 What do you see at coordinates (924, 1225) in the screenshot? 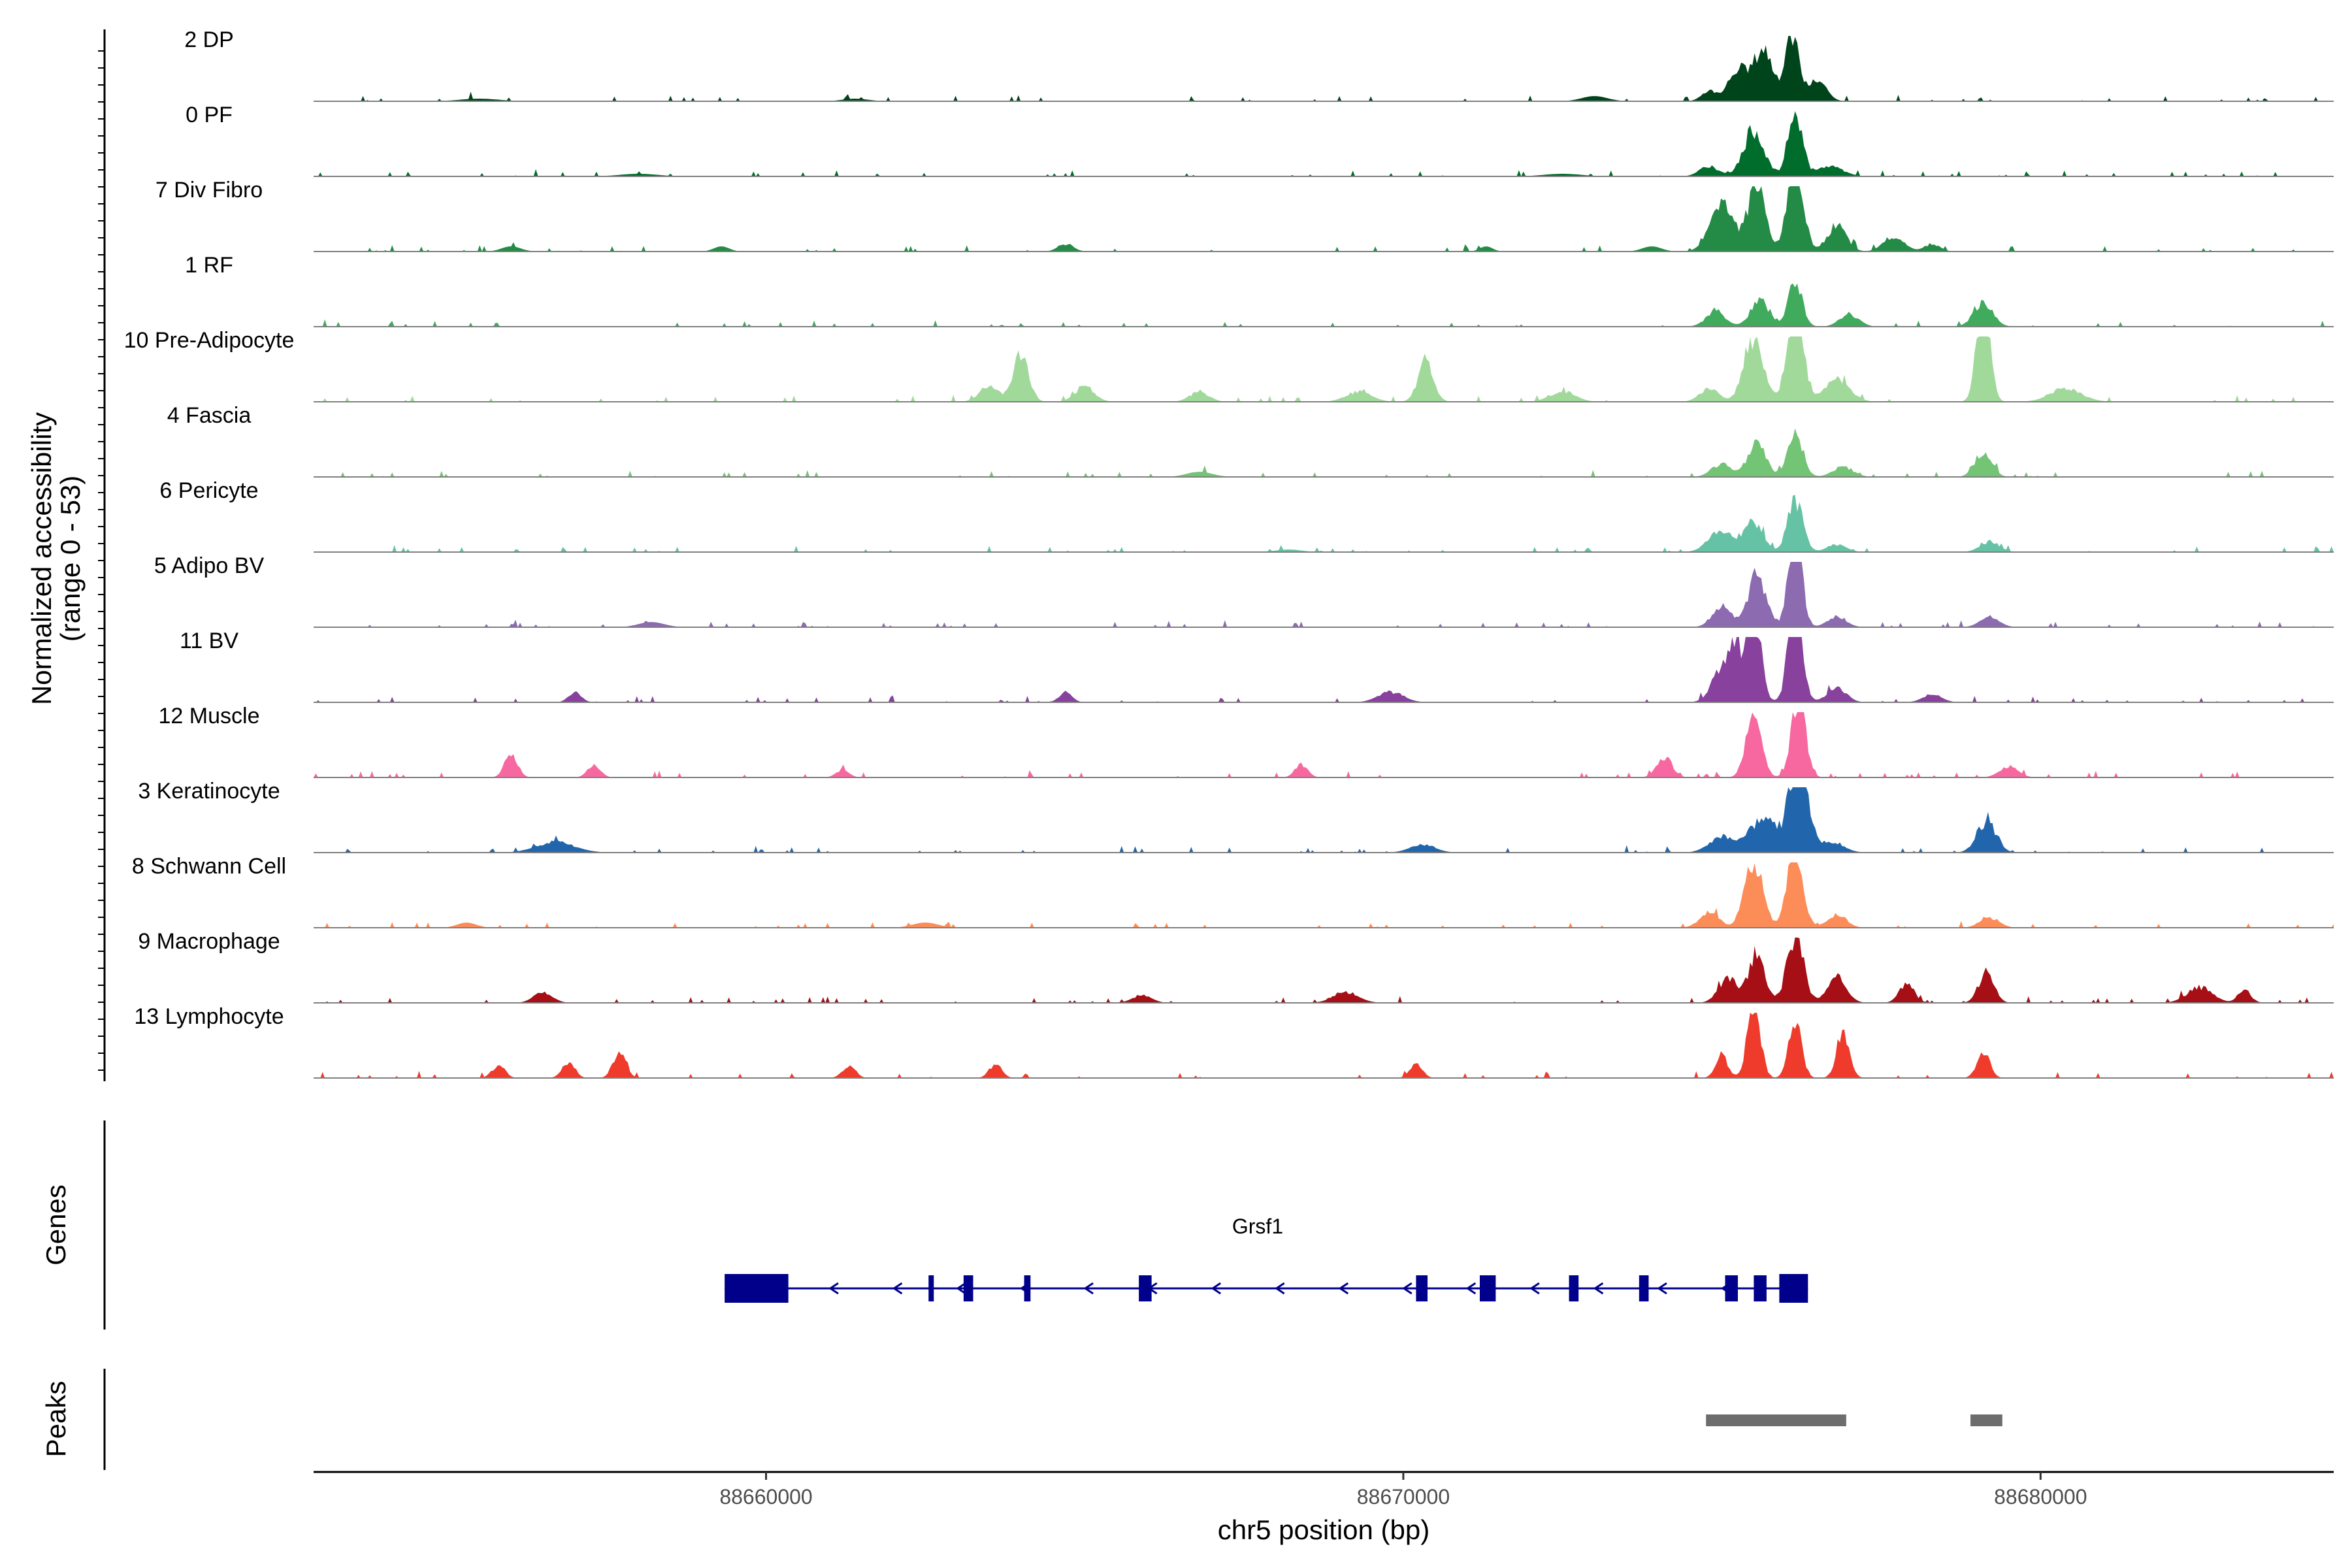
I see `genes-panel: Genes Grsf1` at bounding box center [924, 1225].